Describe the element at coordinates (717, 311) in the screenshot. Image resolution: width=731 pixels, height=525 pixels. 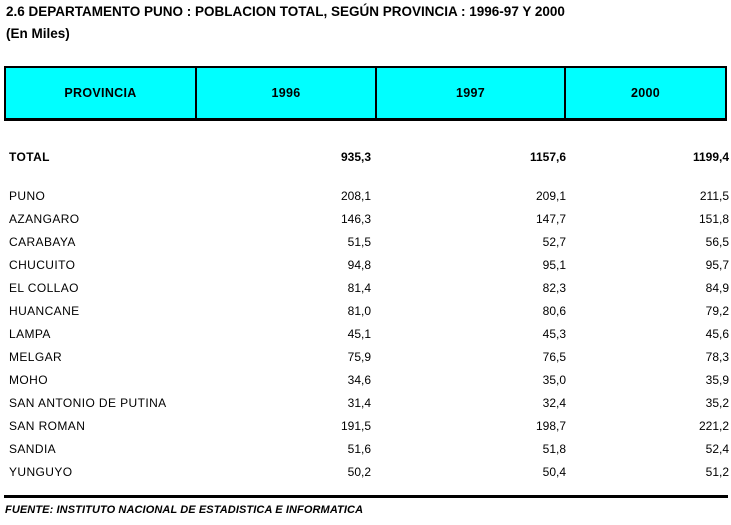
I see `value-2000: 79,2` at that location.